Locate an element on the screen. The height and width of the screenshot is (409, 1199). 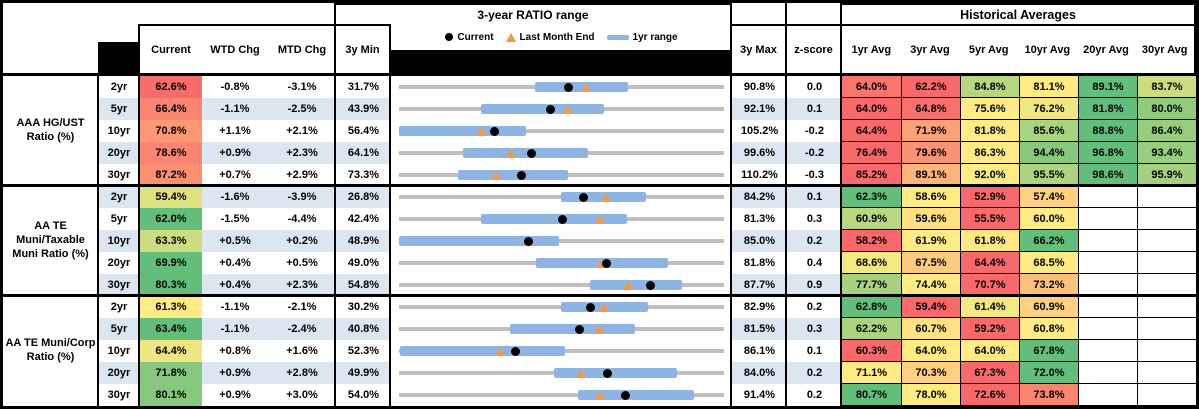
avg-cell: 74.4% is located at coordinates (930, 285).